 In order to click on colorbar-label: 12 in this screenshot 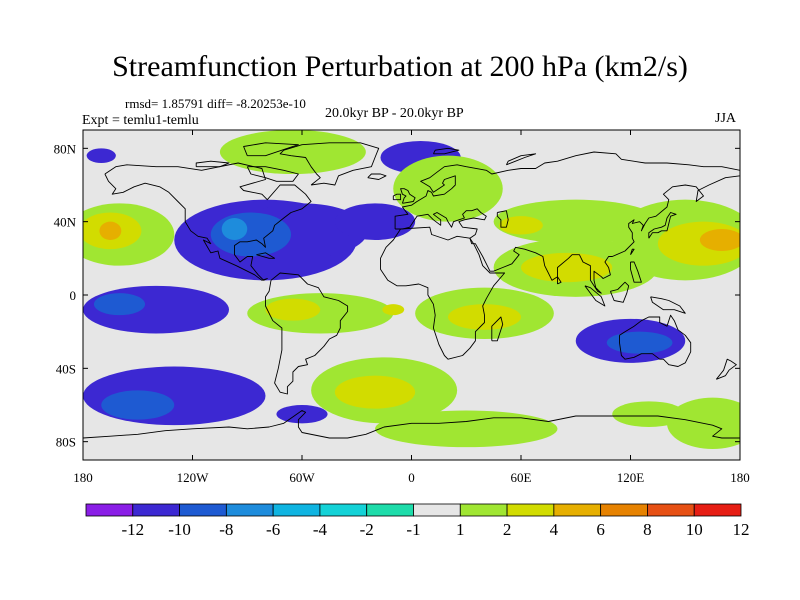, I will do `click(741, 529)`.